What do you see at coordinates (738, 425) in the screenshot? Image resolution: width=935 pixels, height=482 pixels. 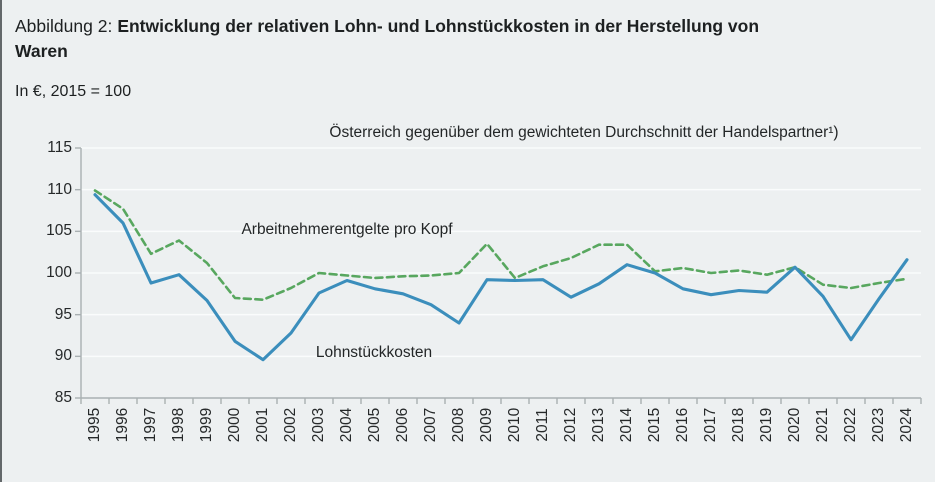 I see `x-axis-label: 2018` at bounding box center [738, 425].